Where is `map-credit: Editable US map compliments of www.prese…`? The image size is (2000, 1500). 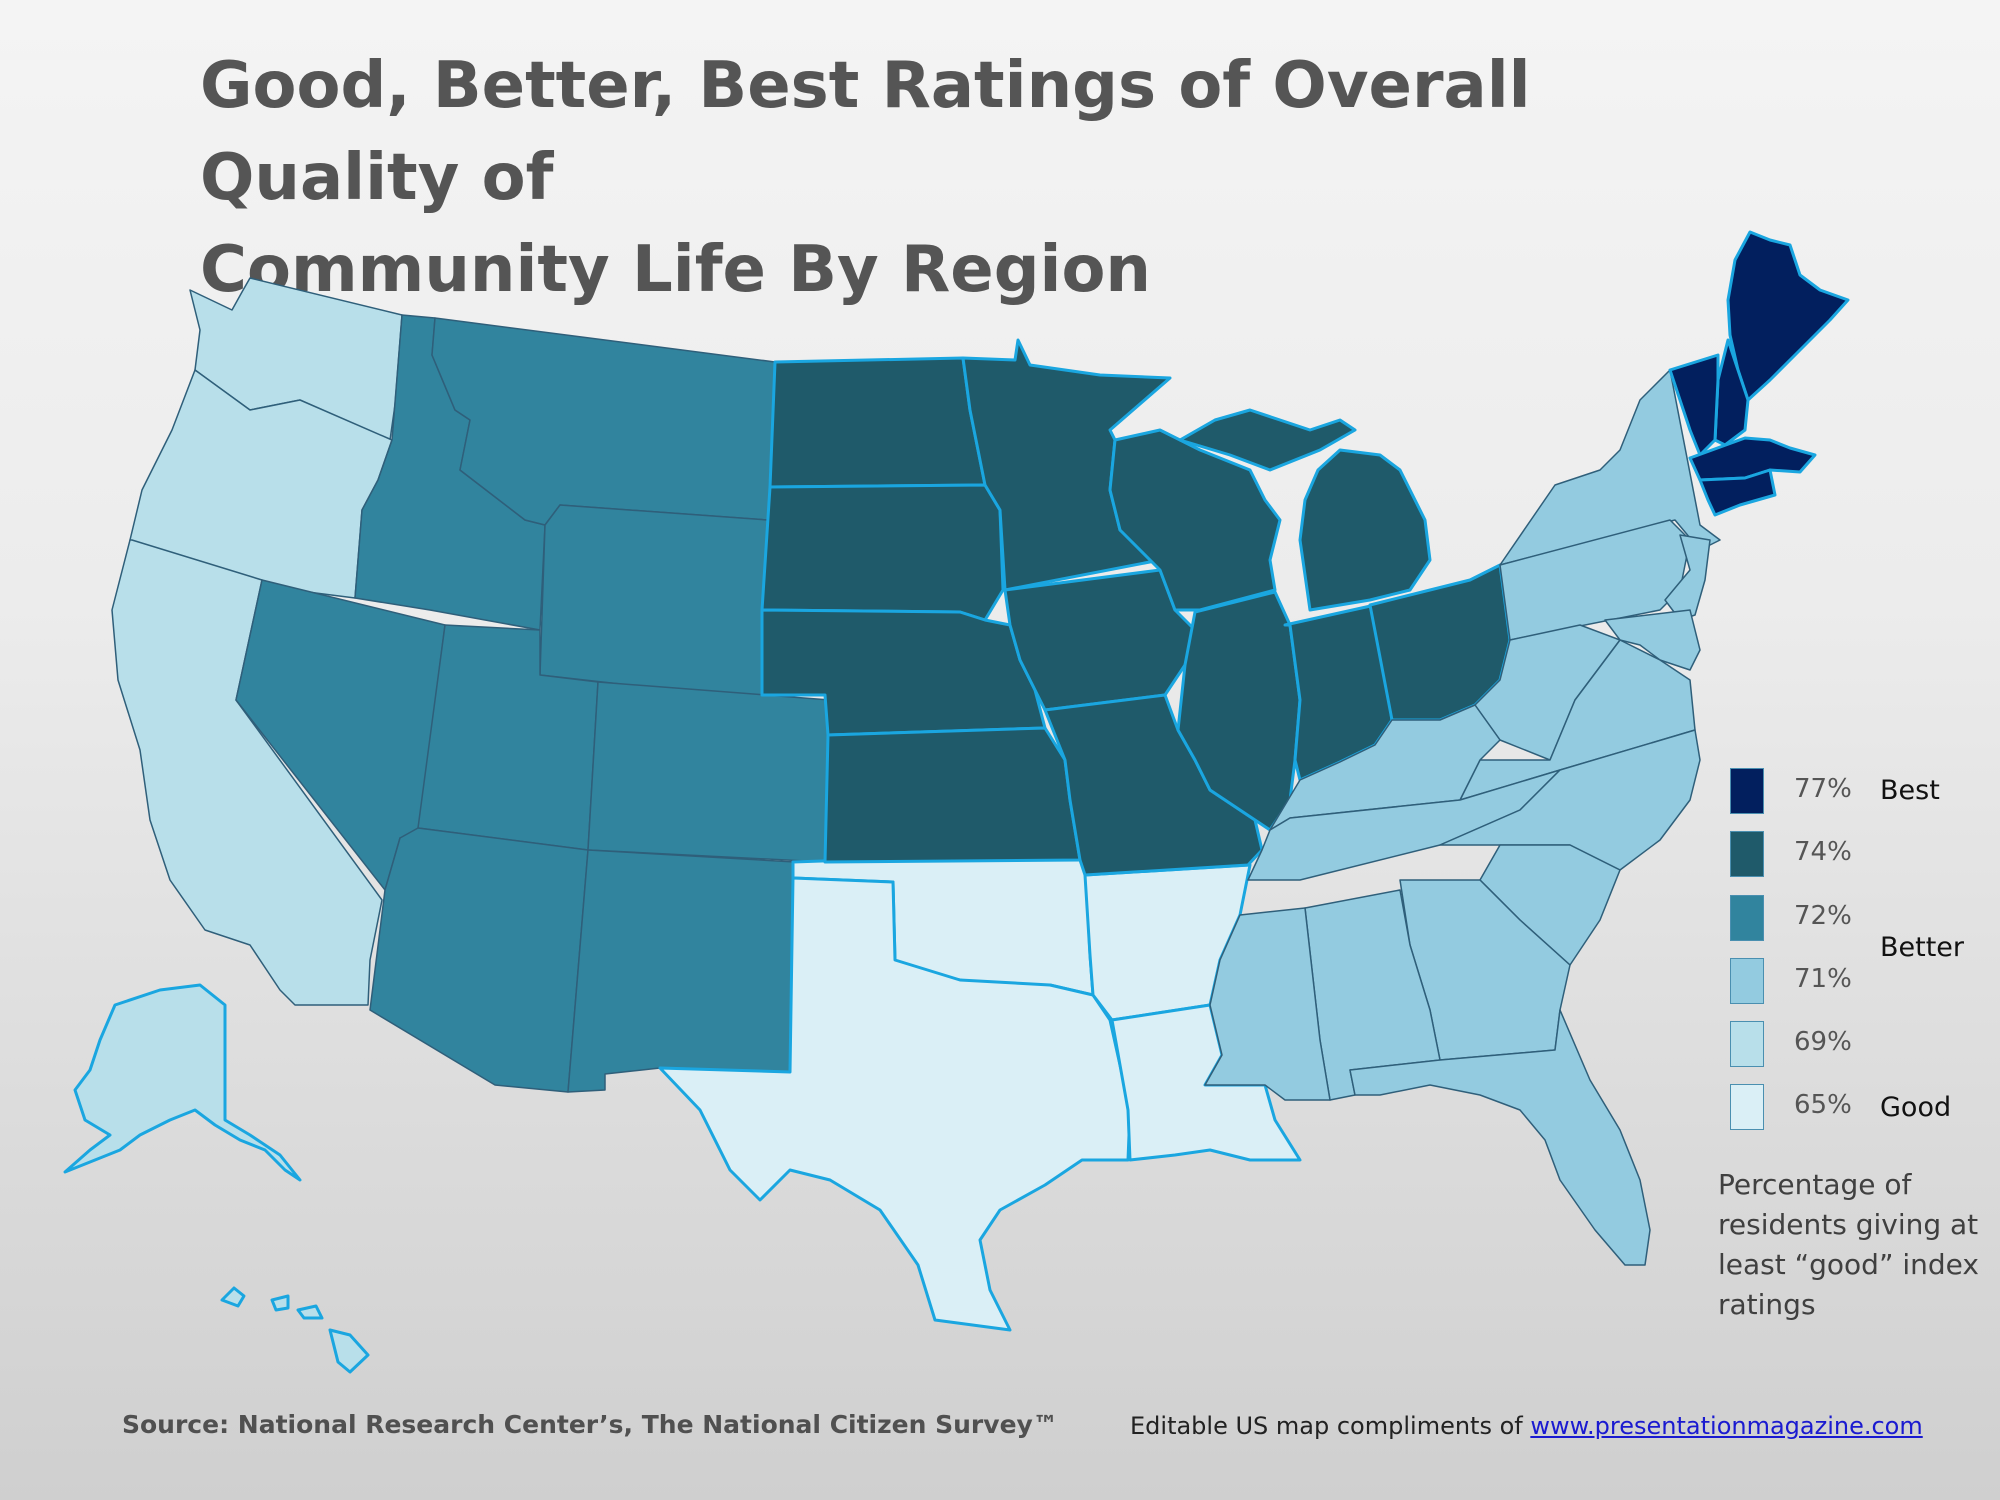
map-credit: Editable US map compliments of www.prese… is located at coordinates (1526, 1426).